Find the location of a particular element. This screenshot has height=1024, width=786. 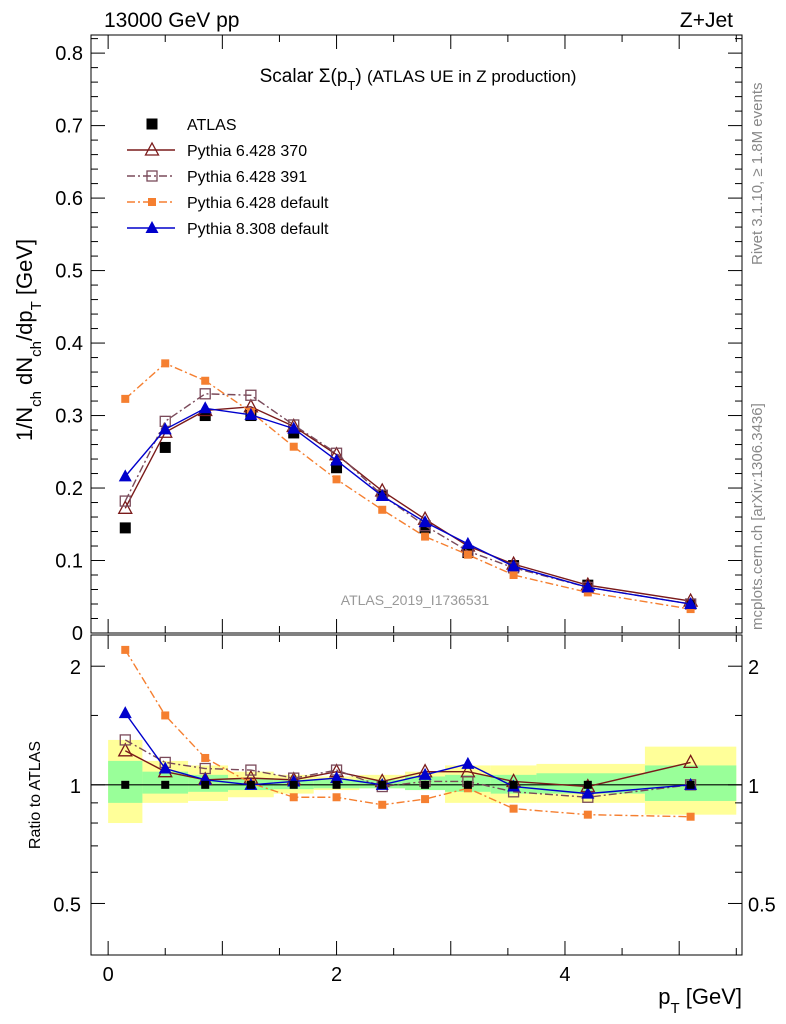

mcplots-label: mcplots.cern.ch [arXiv:1306.3436] is located at coordinates (757, 516).